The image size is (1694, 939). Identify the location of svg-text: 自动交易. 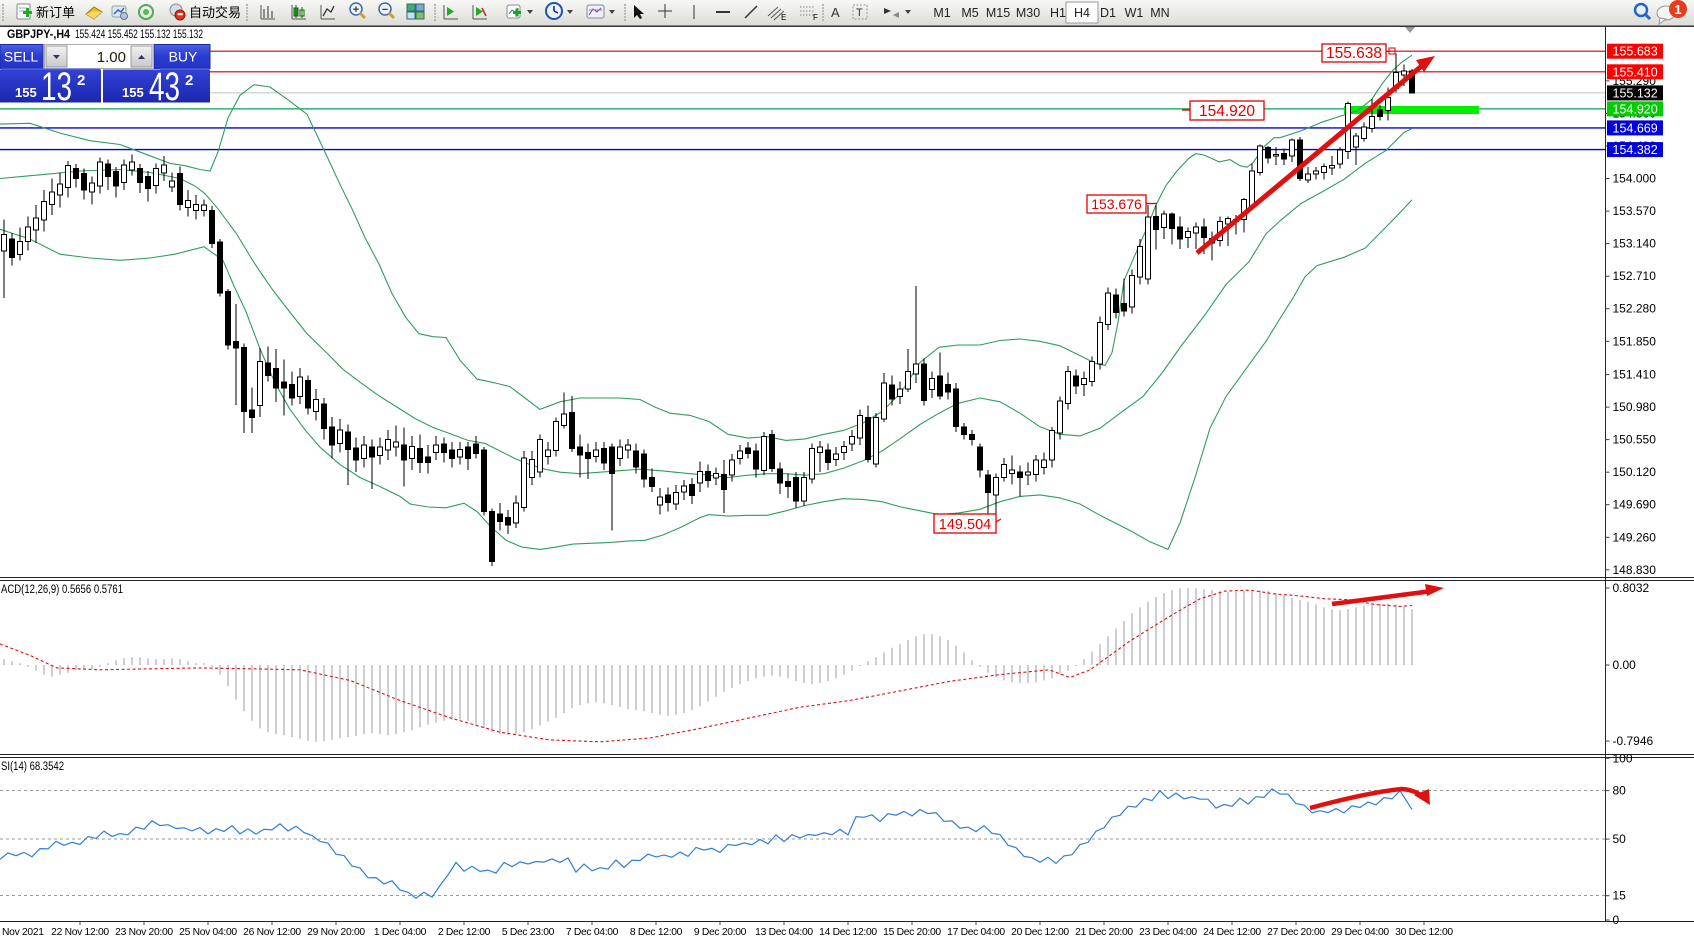
(215, 12).